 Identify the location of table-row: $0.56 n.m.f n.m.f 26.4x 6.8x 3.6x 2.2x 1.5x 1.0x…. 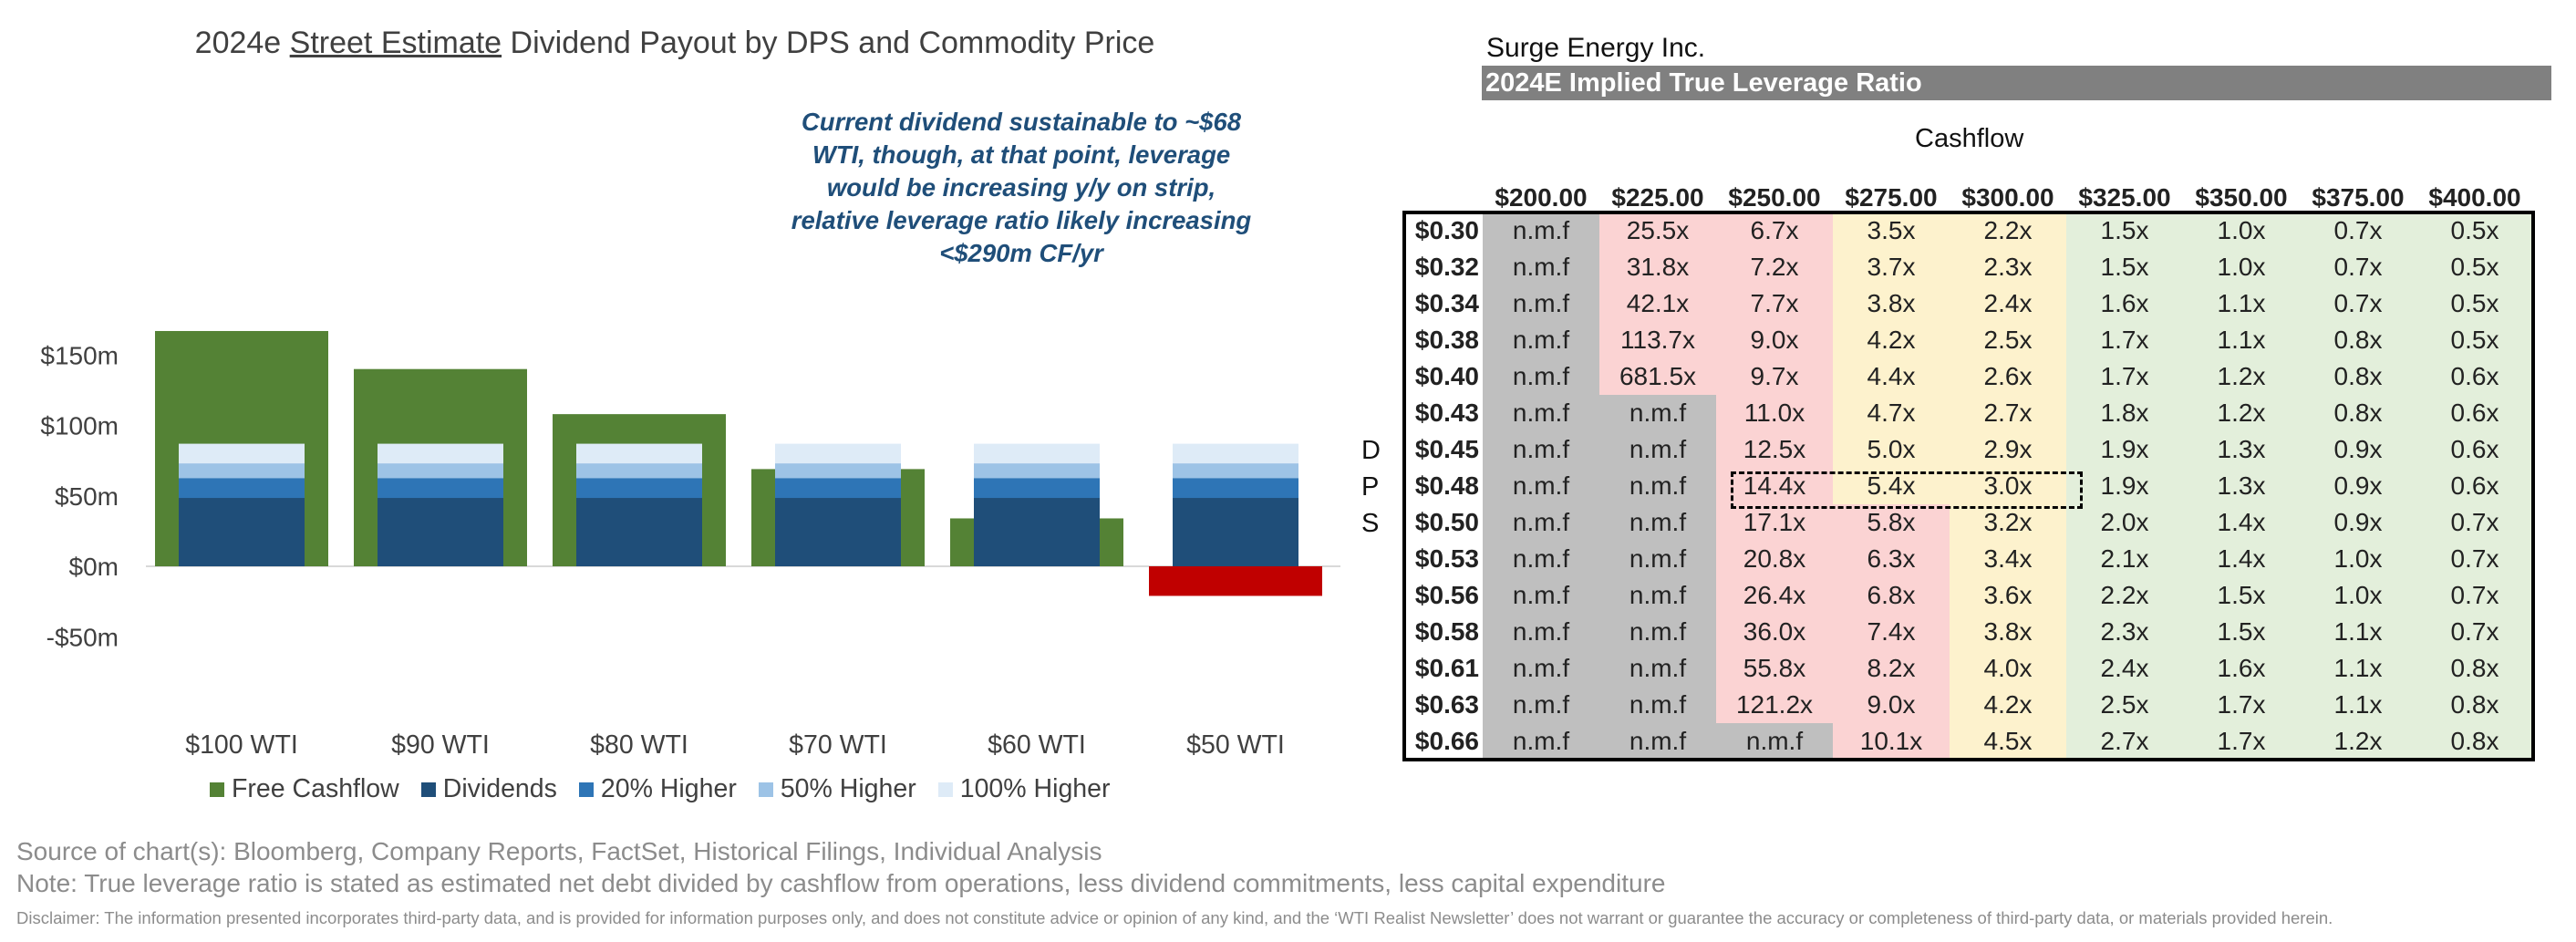
(1968, 595).